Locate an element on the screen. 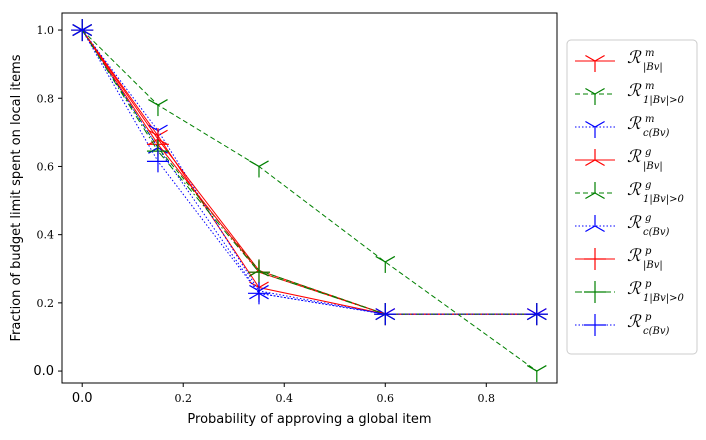 The image size is (706, 440). x-tick-label: 0.8 is located at coordinates (487, 398).